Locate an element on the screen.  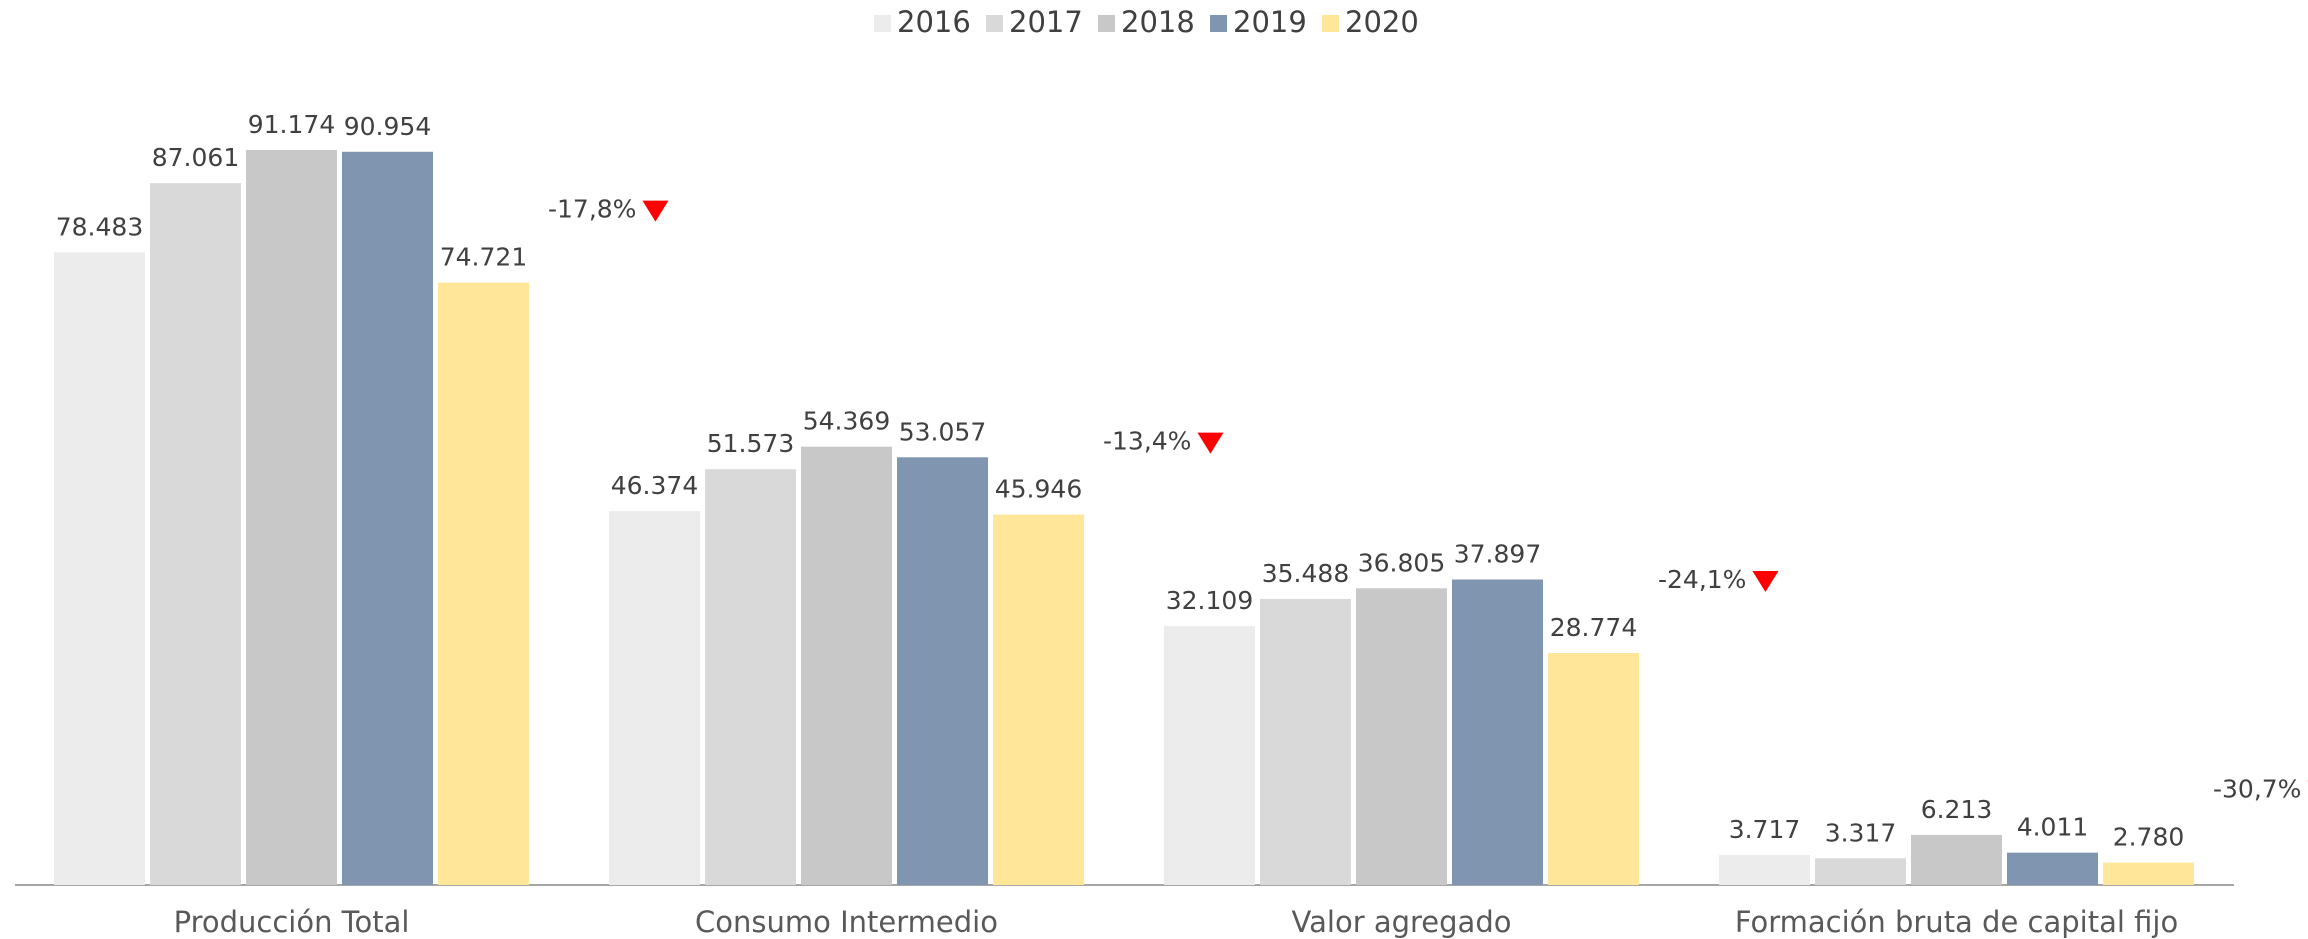
annotation: -13,4% is located at coordinates (1147, 441).